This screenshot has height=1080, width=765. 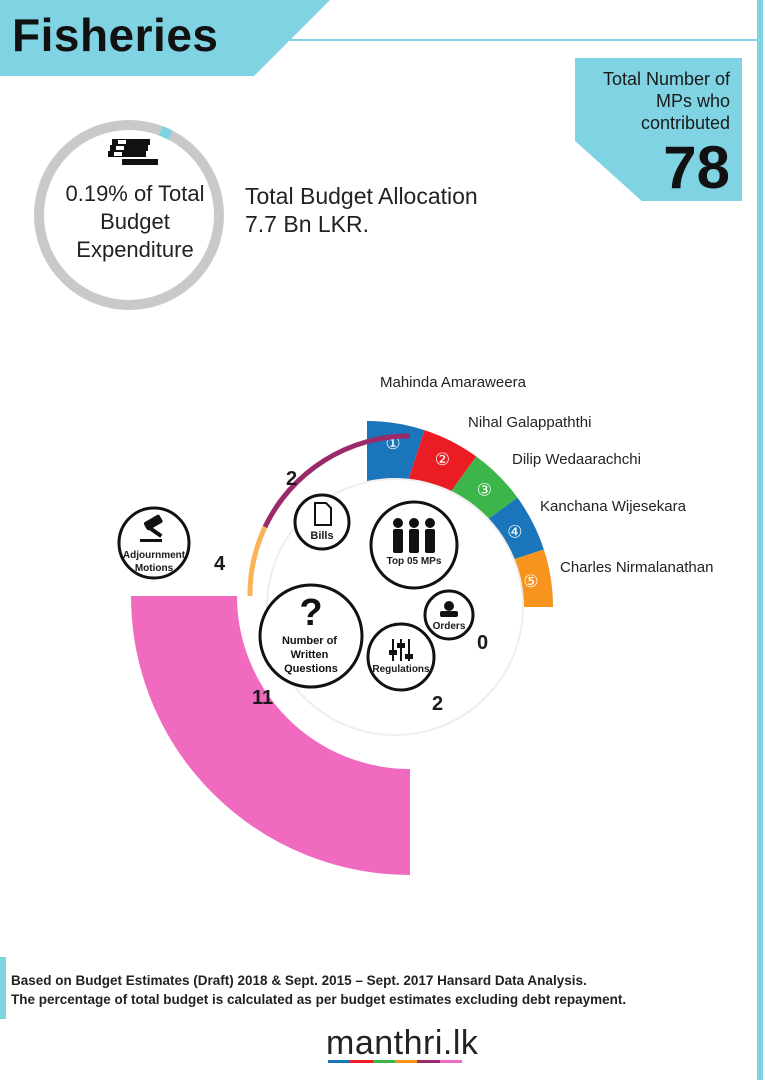 What do you see at coordinates (438, 704) in the screenshot?
I see `regulations-value: 2` at bounding box center [438, 704].